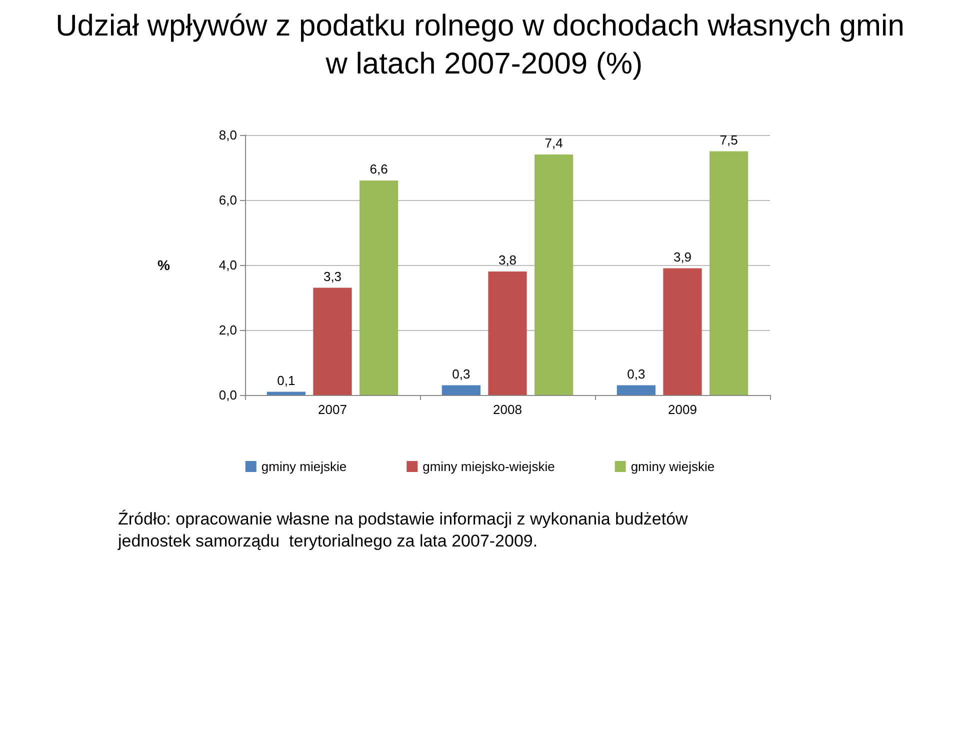 This screenshot has height=731, width=960. Describe the element at coordinates (480, 45) in the screenshot. I see `chart-title: Udział wpływów z podatku rolnego w dochodach własnych gmin w latach 2007-2009 (%)` at that location.